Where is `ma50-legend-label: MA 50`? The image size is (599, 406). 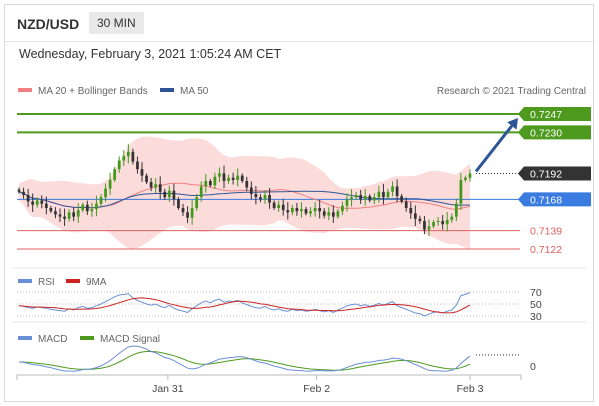
ma50-legend-label: MA 50 is located at coordinates (194, 91).